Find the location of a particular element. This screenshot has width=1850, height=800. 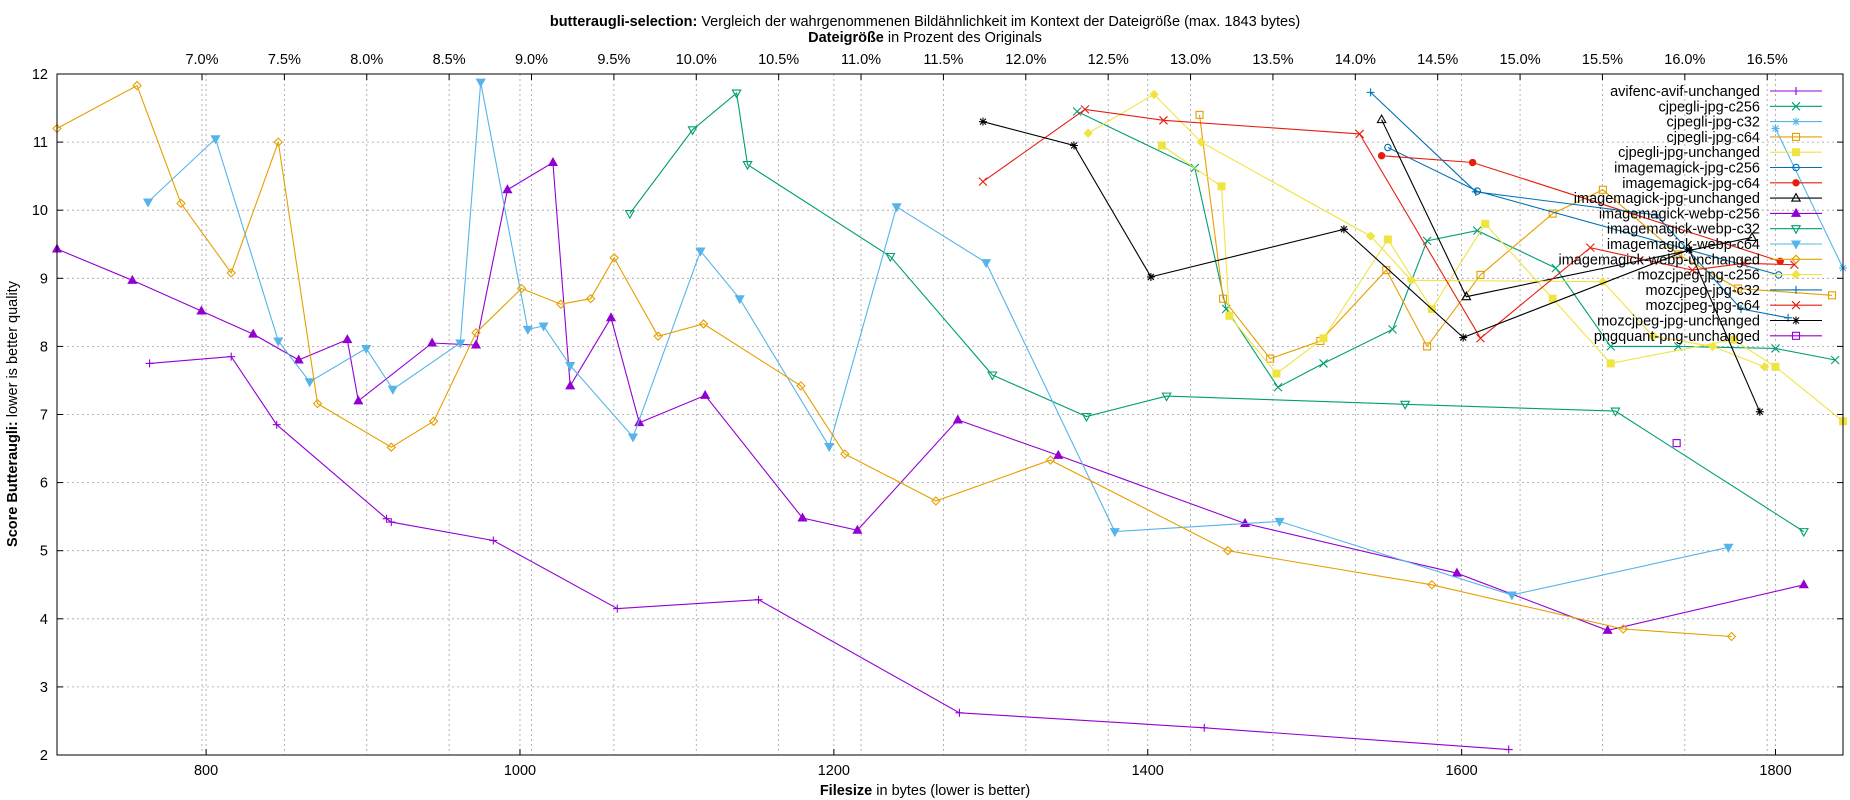

legend-item: cjpegli-jpg-c64 is located at coordinates (1744, 138).